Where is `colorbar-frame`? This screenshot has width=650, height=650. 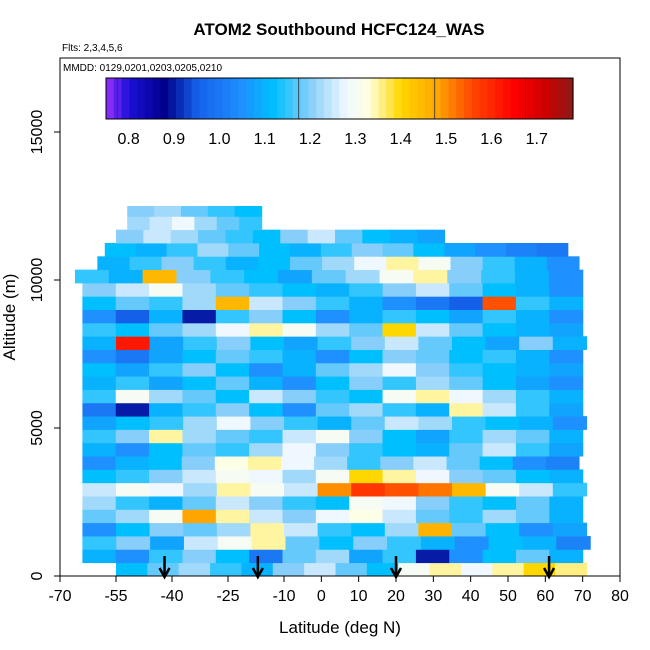
colorbar-frame is located at coordinates (339, 98).